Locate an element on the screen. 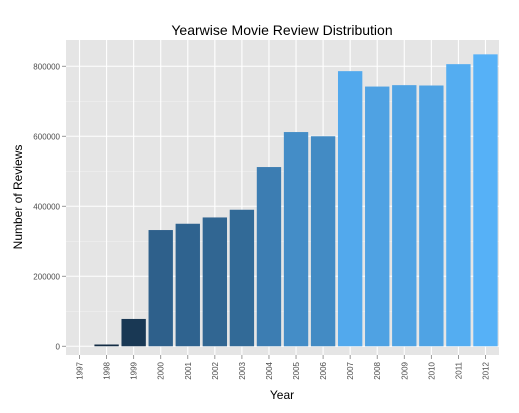 Image resolution: width=519 pixels, height=413 pixels. y-tick-label: 800000 is located at coordinates (46, 66).